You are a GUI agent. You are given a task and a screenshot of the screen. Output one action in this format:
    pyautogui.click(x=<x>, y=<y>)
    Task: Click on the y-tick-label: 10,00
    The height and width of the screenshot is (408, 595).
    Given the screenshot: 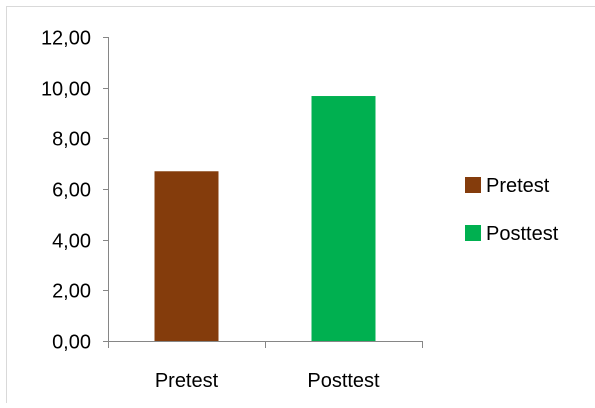 What is the action you would take?
    pyautogui.click(x=66, y=90)
    